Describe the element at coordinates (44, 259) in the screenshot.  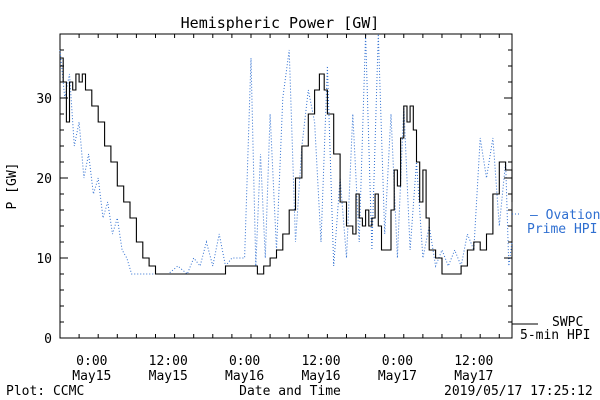
I see `y-tick-label: 10` at that location.